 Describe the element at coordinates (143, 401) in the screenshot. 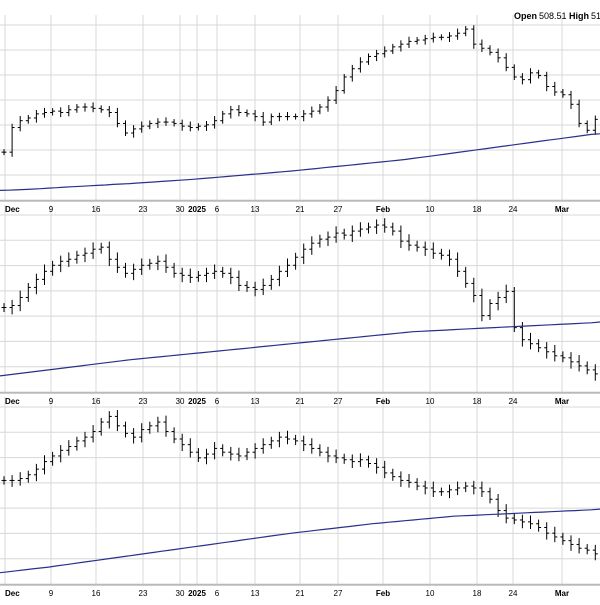

I see `x-tick-label: 23` at that location.